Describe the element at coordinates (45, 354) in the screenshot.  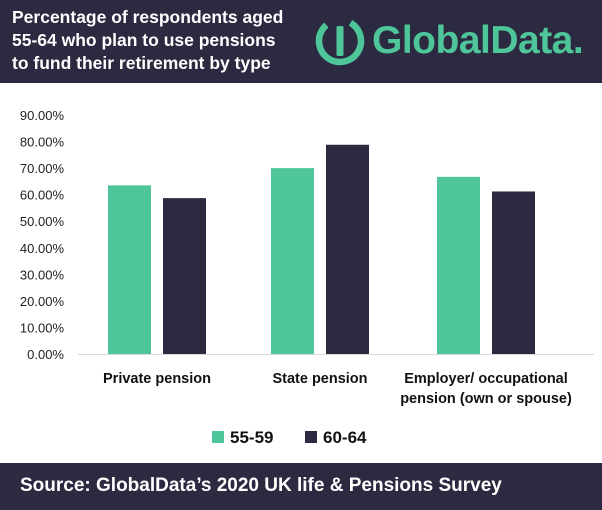
I see `y-tick-label: 0.00%` at that location.